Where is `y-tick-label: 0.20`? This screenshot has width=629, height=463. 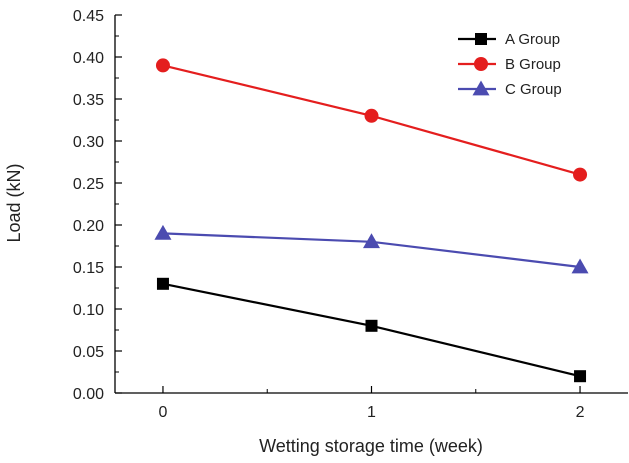 y-tick-label: 0.20 is located at coordinates (88, 226).